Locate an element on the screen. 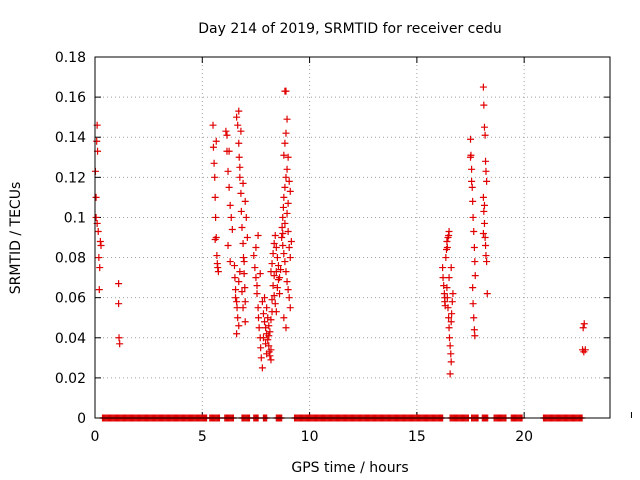  x-tick-label: 10 is located at coordinates (310, 437).